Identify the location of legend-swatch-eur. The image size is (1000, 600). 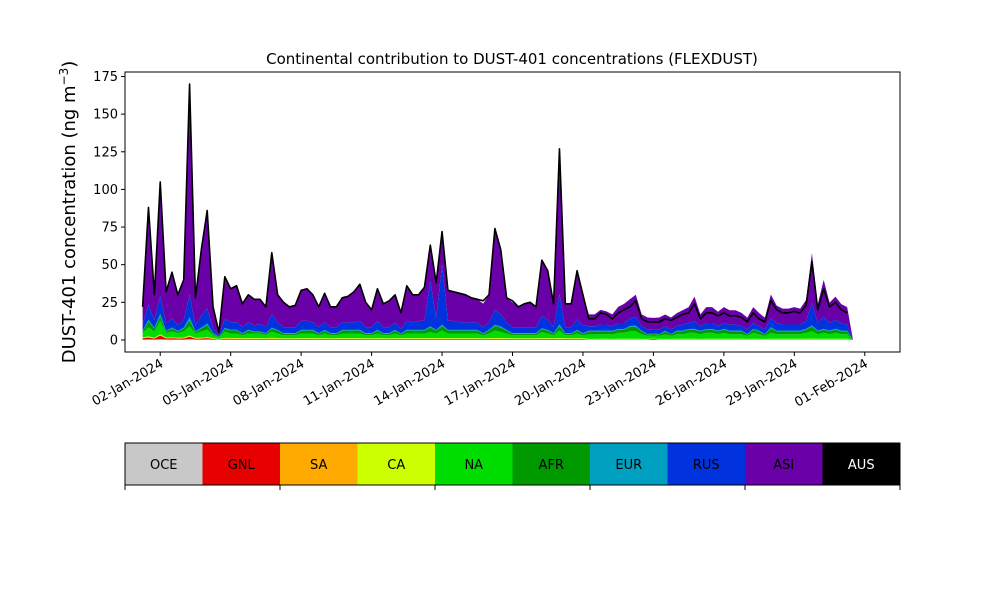
(629, 464).